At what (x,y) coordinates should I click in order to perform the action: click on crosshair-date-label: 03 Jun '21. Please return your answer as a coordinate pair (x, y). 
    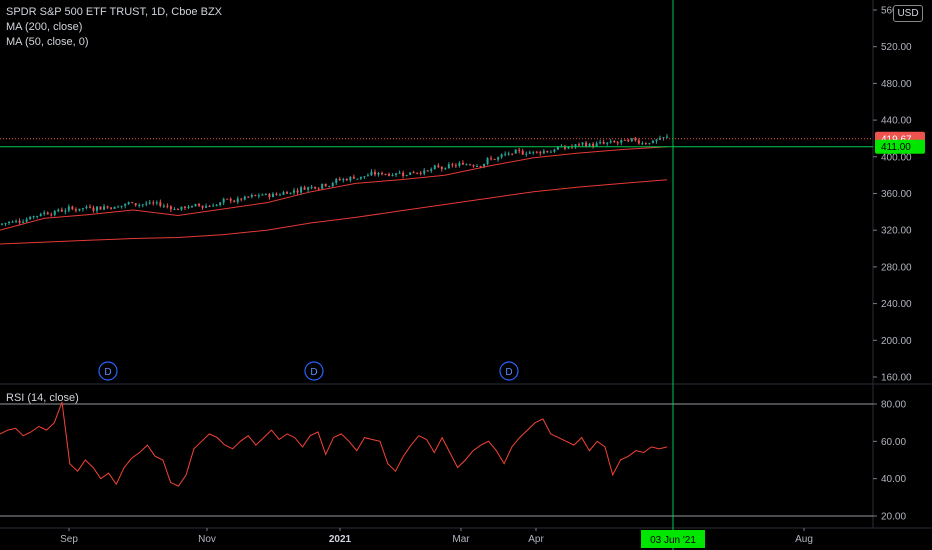
    Looking at the image, I should click on (673, 540).